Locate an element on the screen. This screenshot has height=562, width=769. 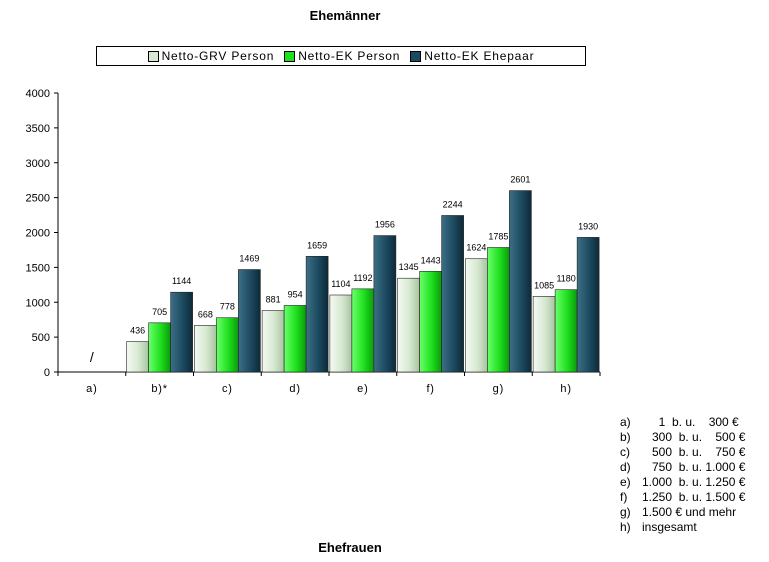
note-text: 750 b. u. 1.000 € is located at coordinates (694, 467).